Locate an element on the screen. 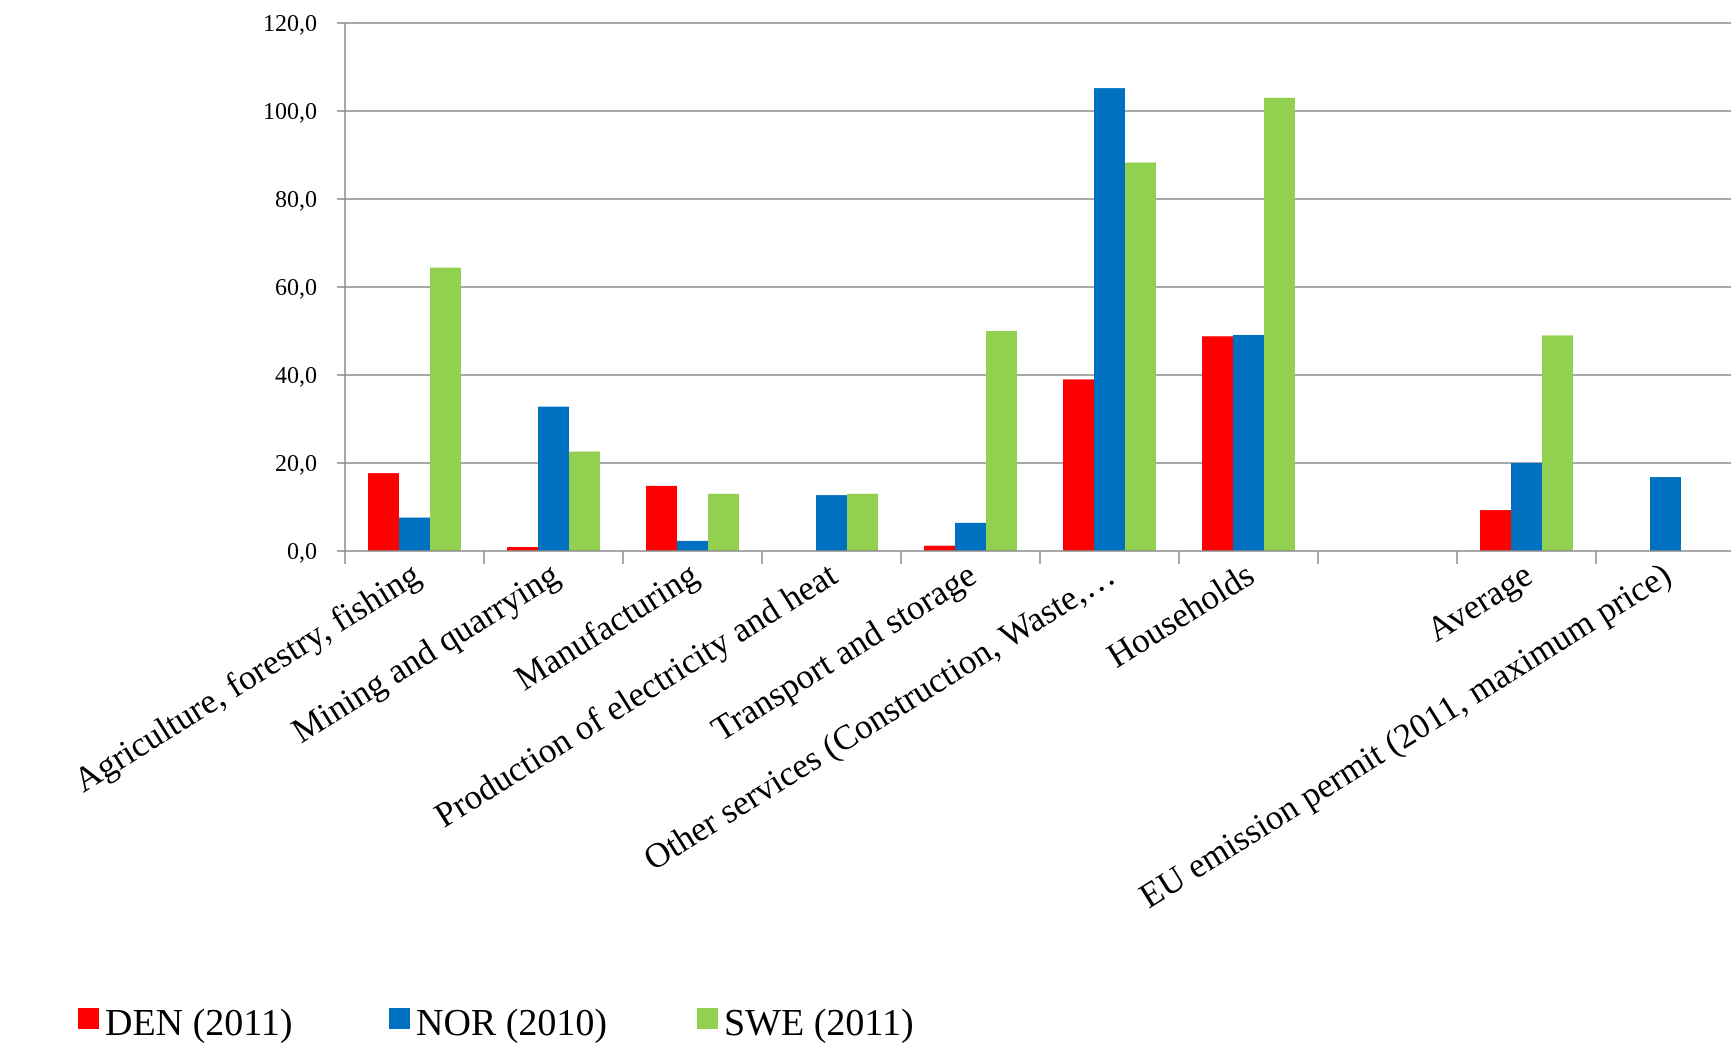 The width and height of the screenshot is (1731, 1056). category-label: Average is located at coordinates (1479, 602).